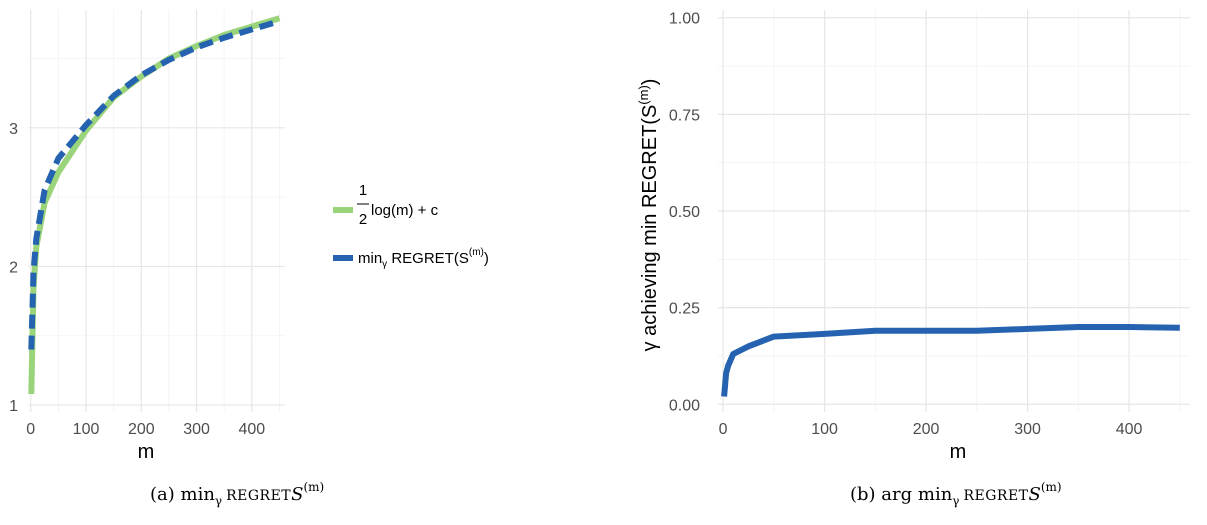 The height and width of the screenshot is (525, 1207). Describe the element at coordinates (405, 210) in the screenshot. I see `legend-label-series-1: log(m) + c` at that location.